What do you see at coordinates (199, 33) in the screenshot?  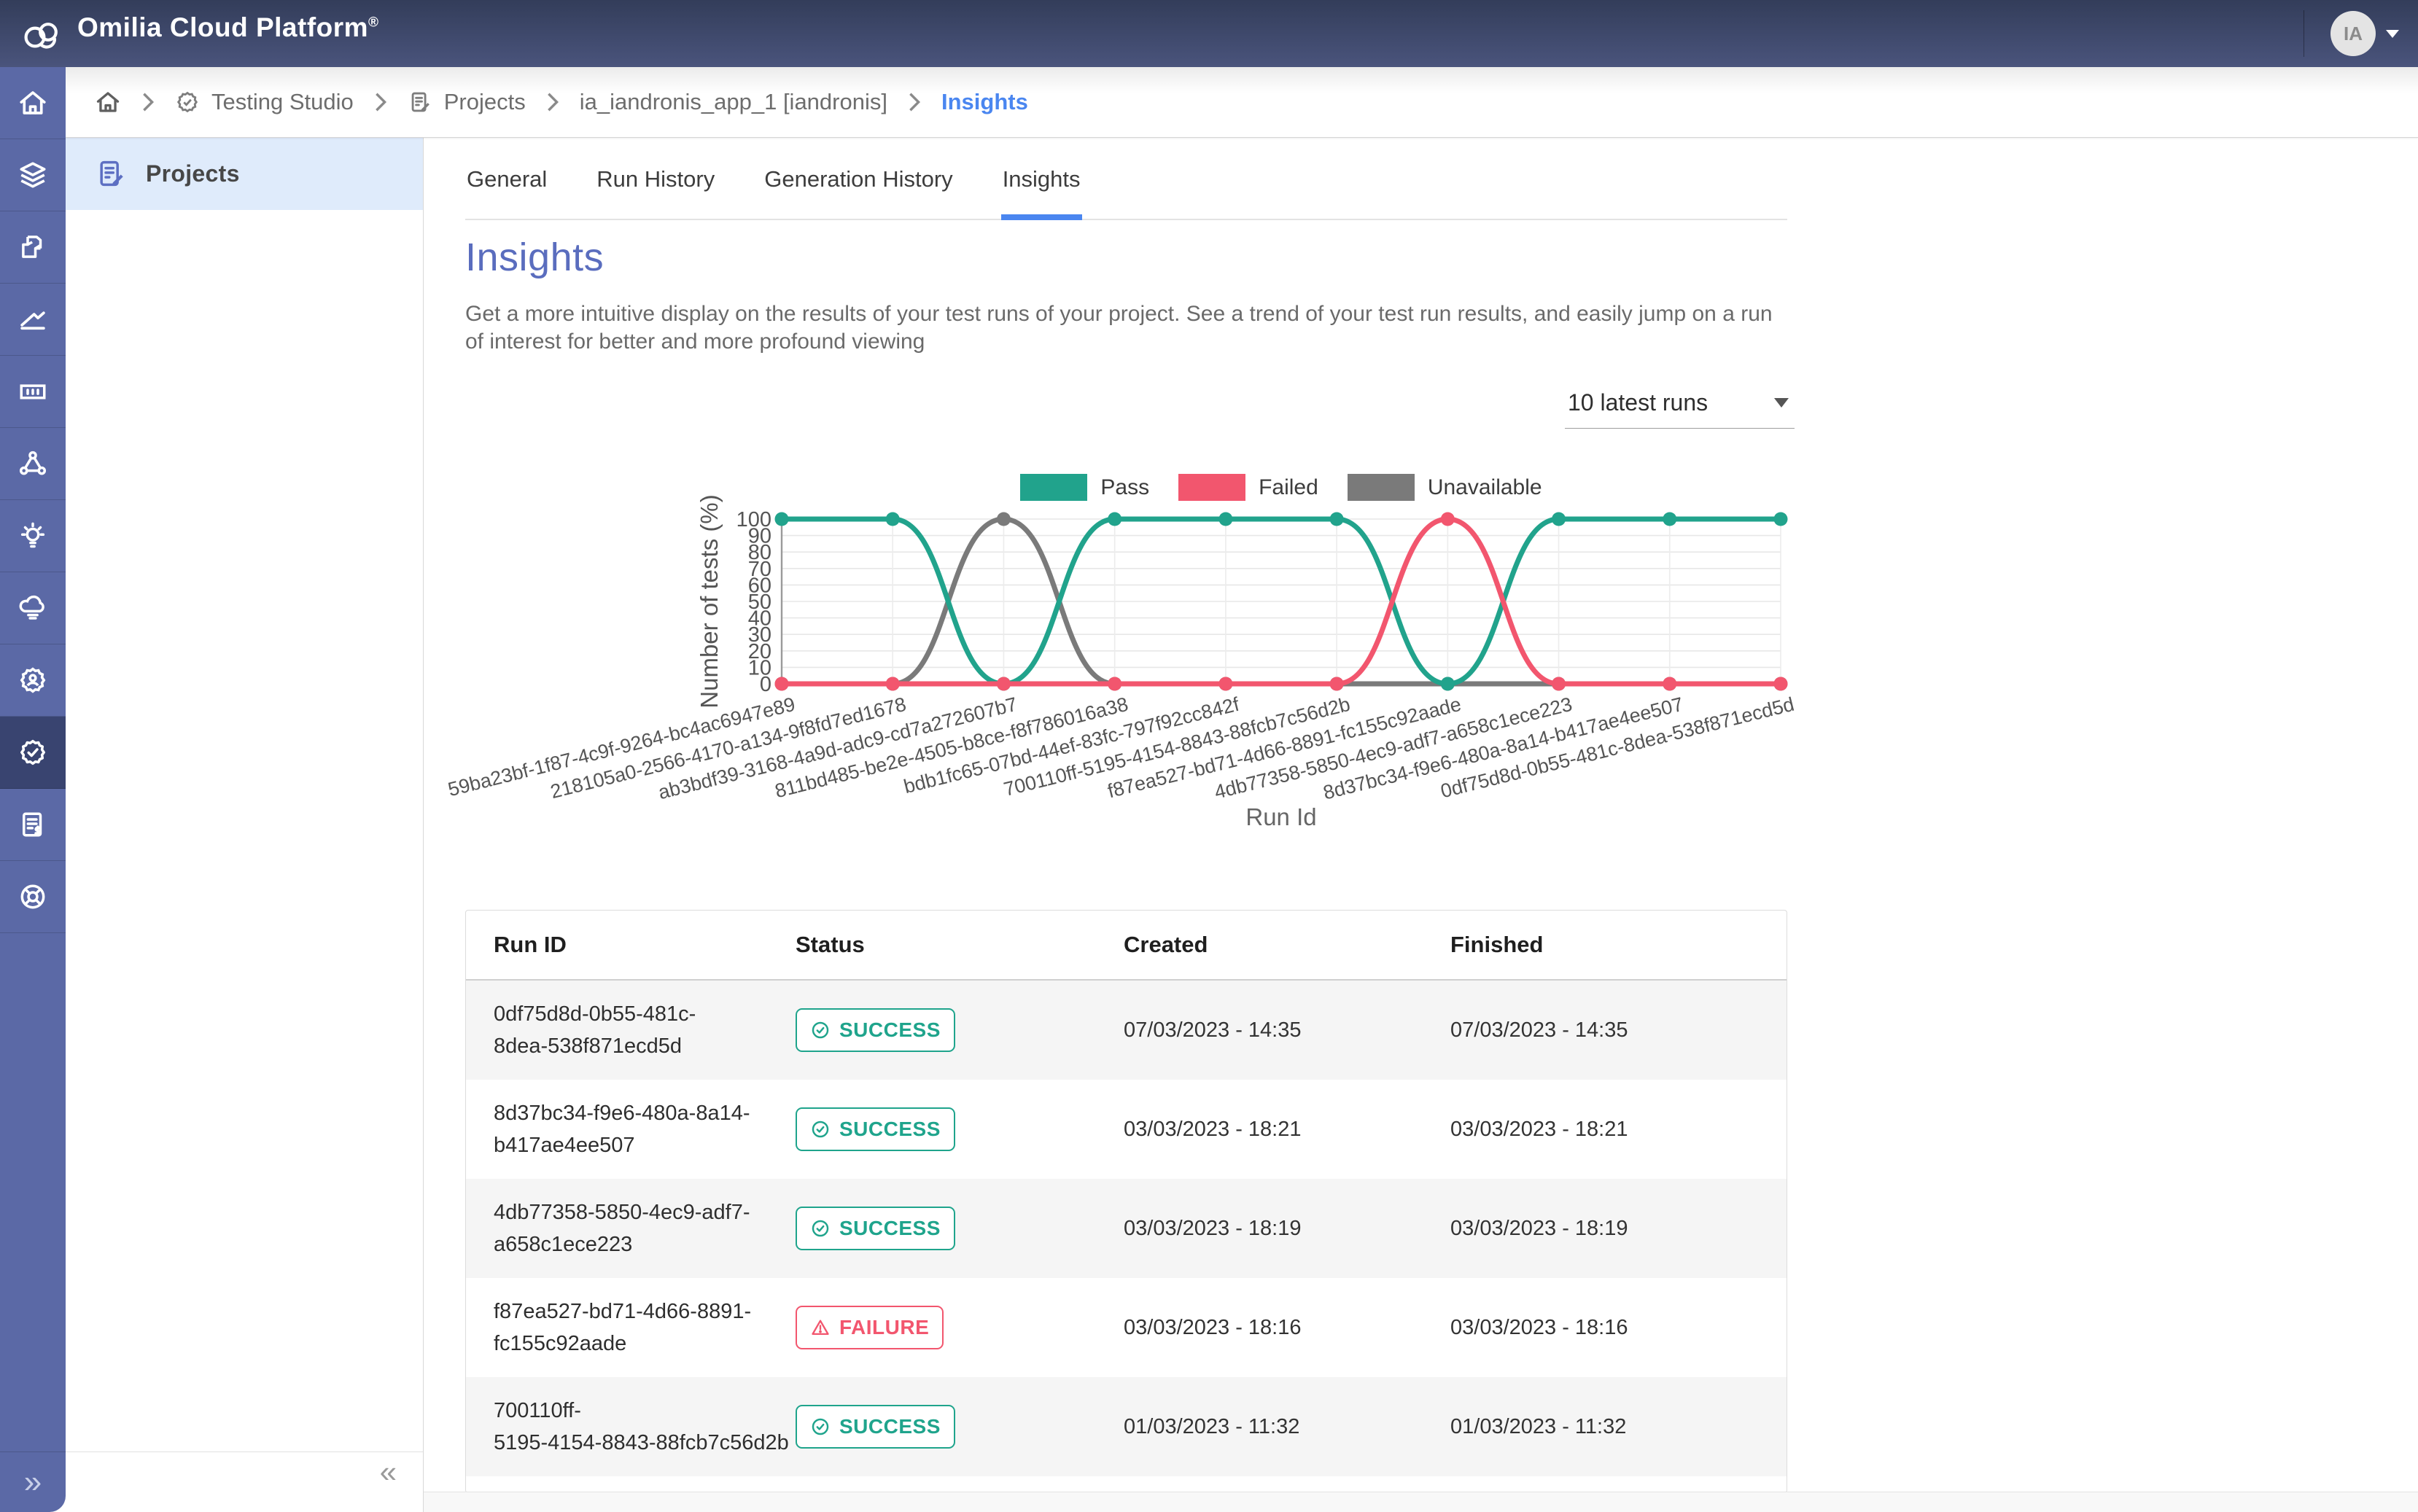 I see `app-logo: Omilia Cloud Platform®` at bounding box center [199, 33].